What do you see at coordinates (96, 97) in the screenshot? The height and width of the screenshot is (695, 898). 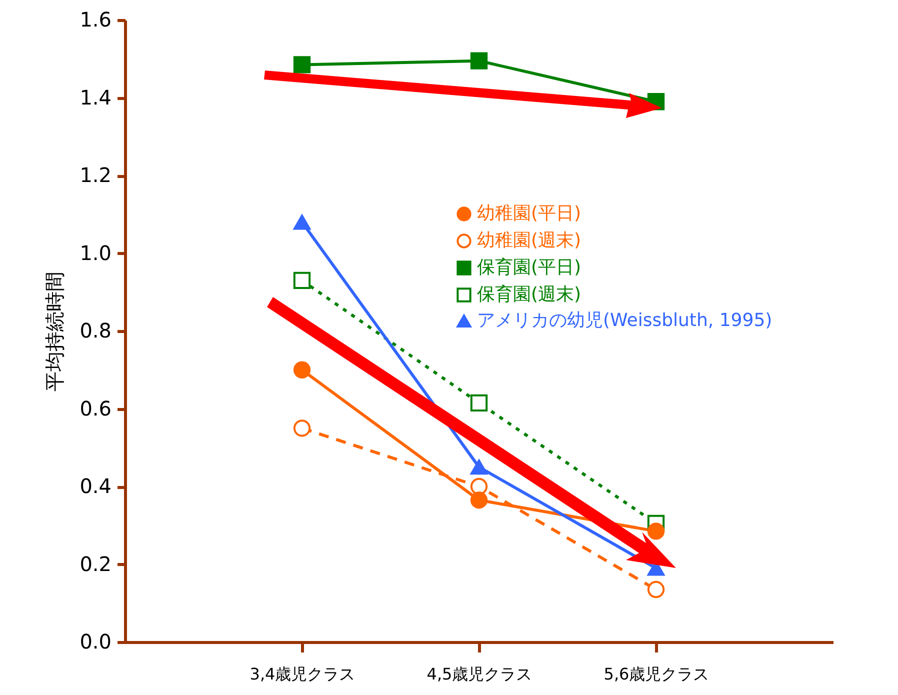 I see `y-tick-label: 1.4` at bounding box center [96, 97].